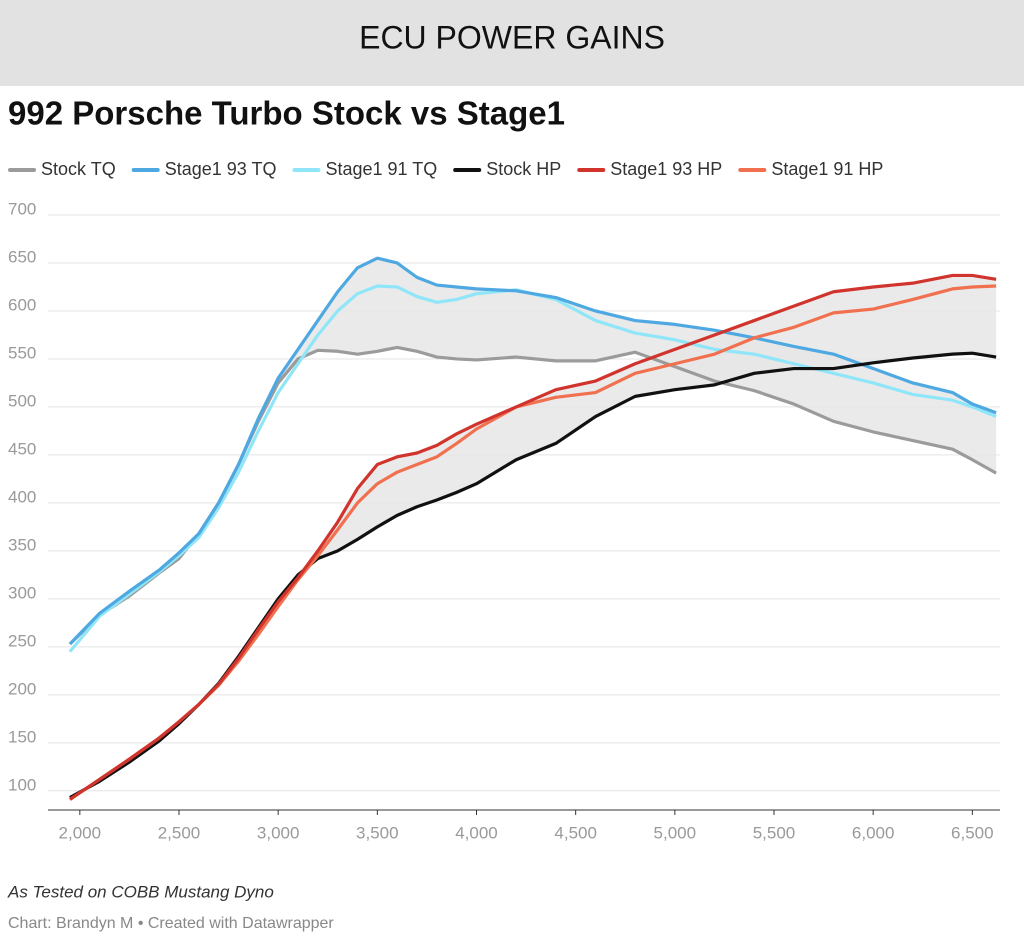 This screenshot has height=942, width=1024. What do you see at coordinates (22, 688) in the screenshot?
I see `y-tick-label: 200` at bounding box center [22, 688].